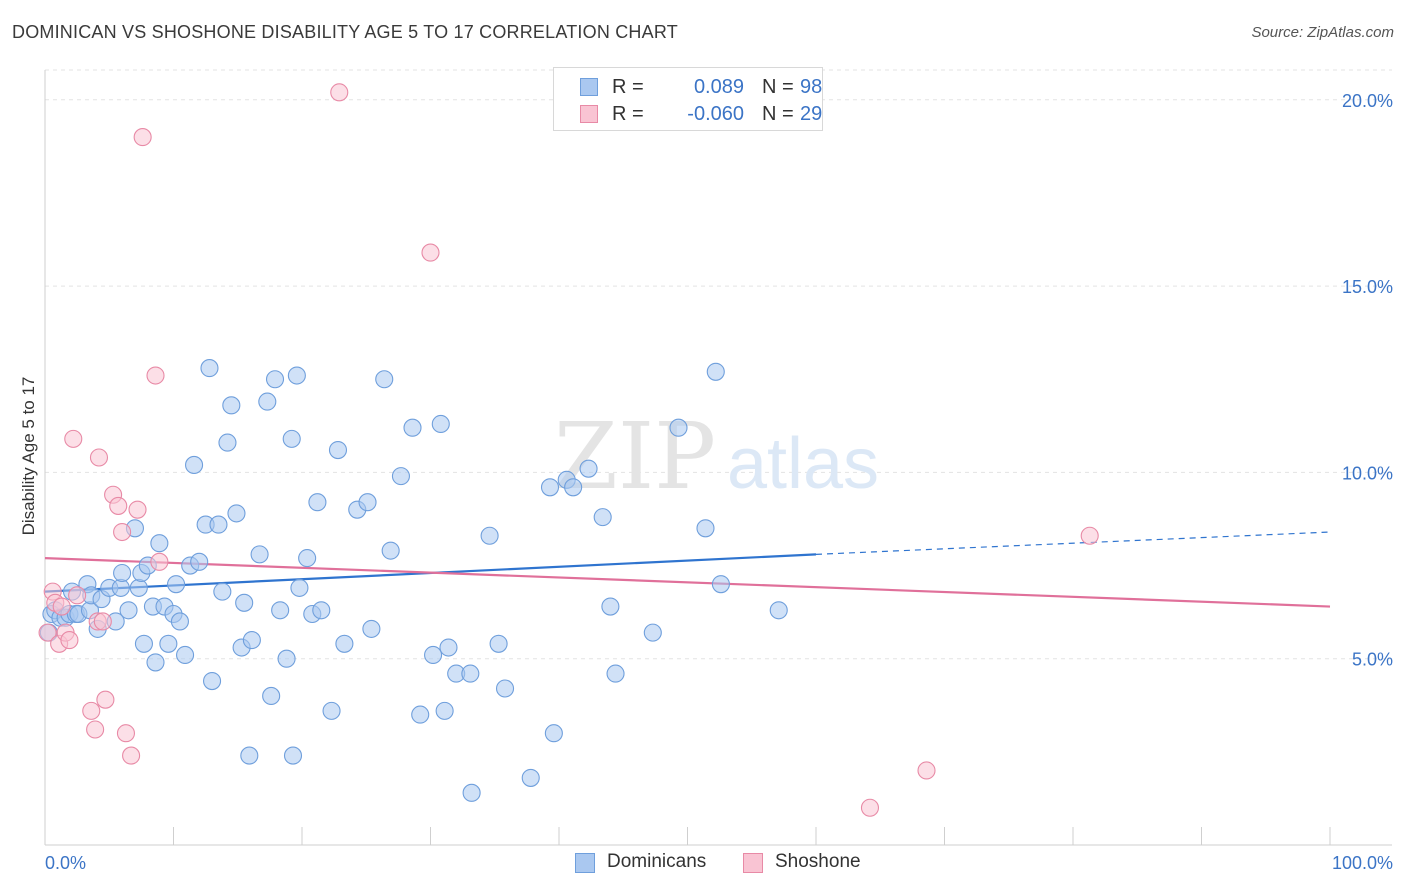 The height and width of the screenshot is (892, 1406). I want to click on x-tick-label: 0.0%, so click(65, 863).